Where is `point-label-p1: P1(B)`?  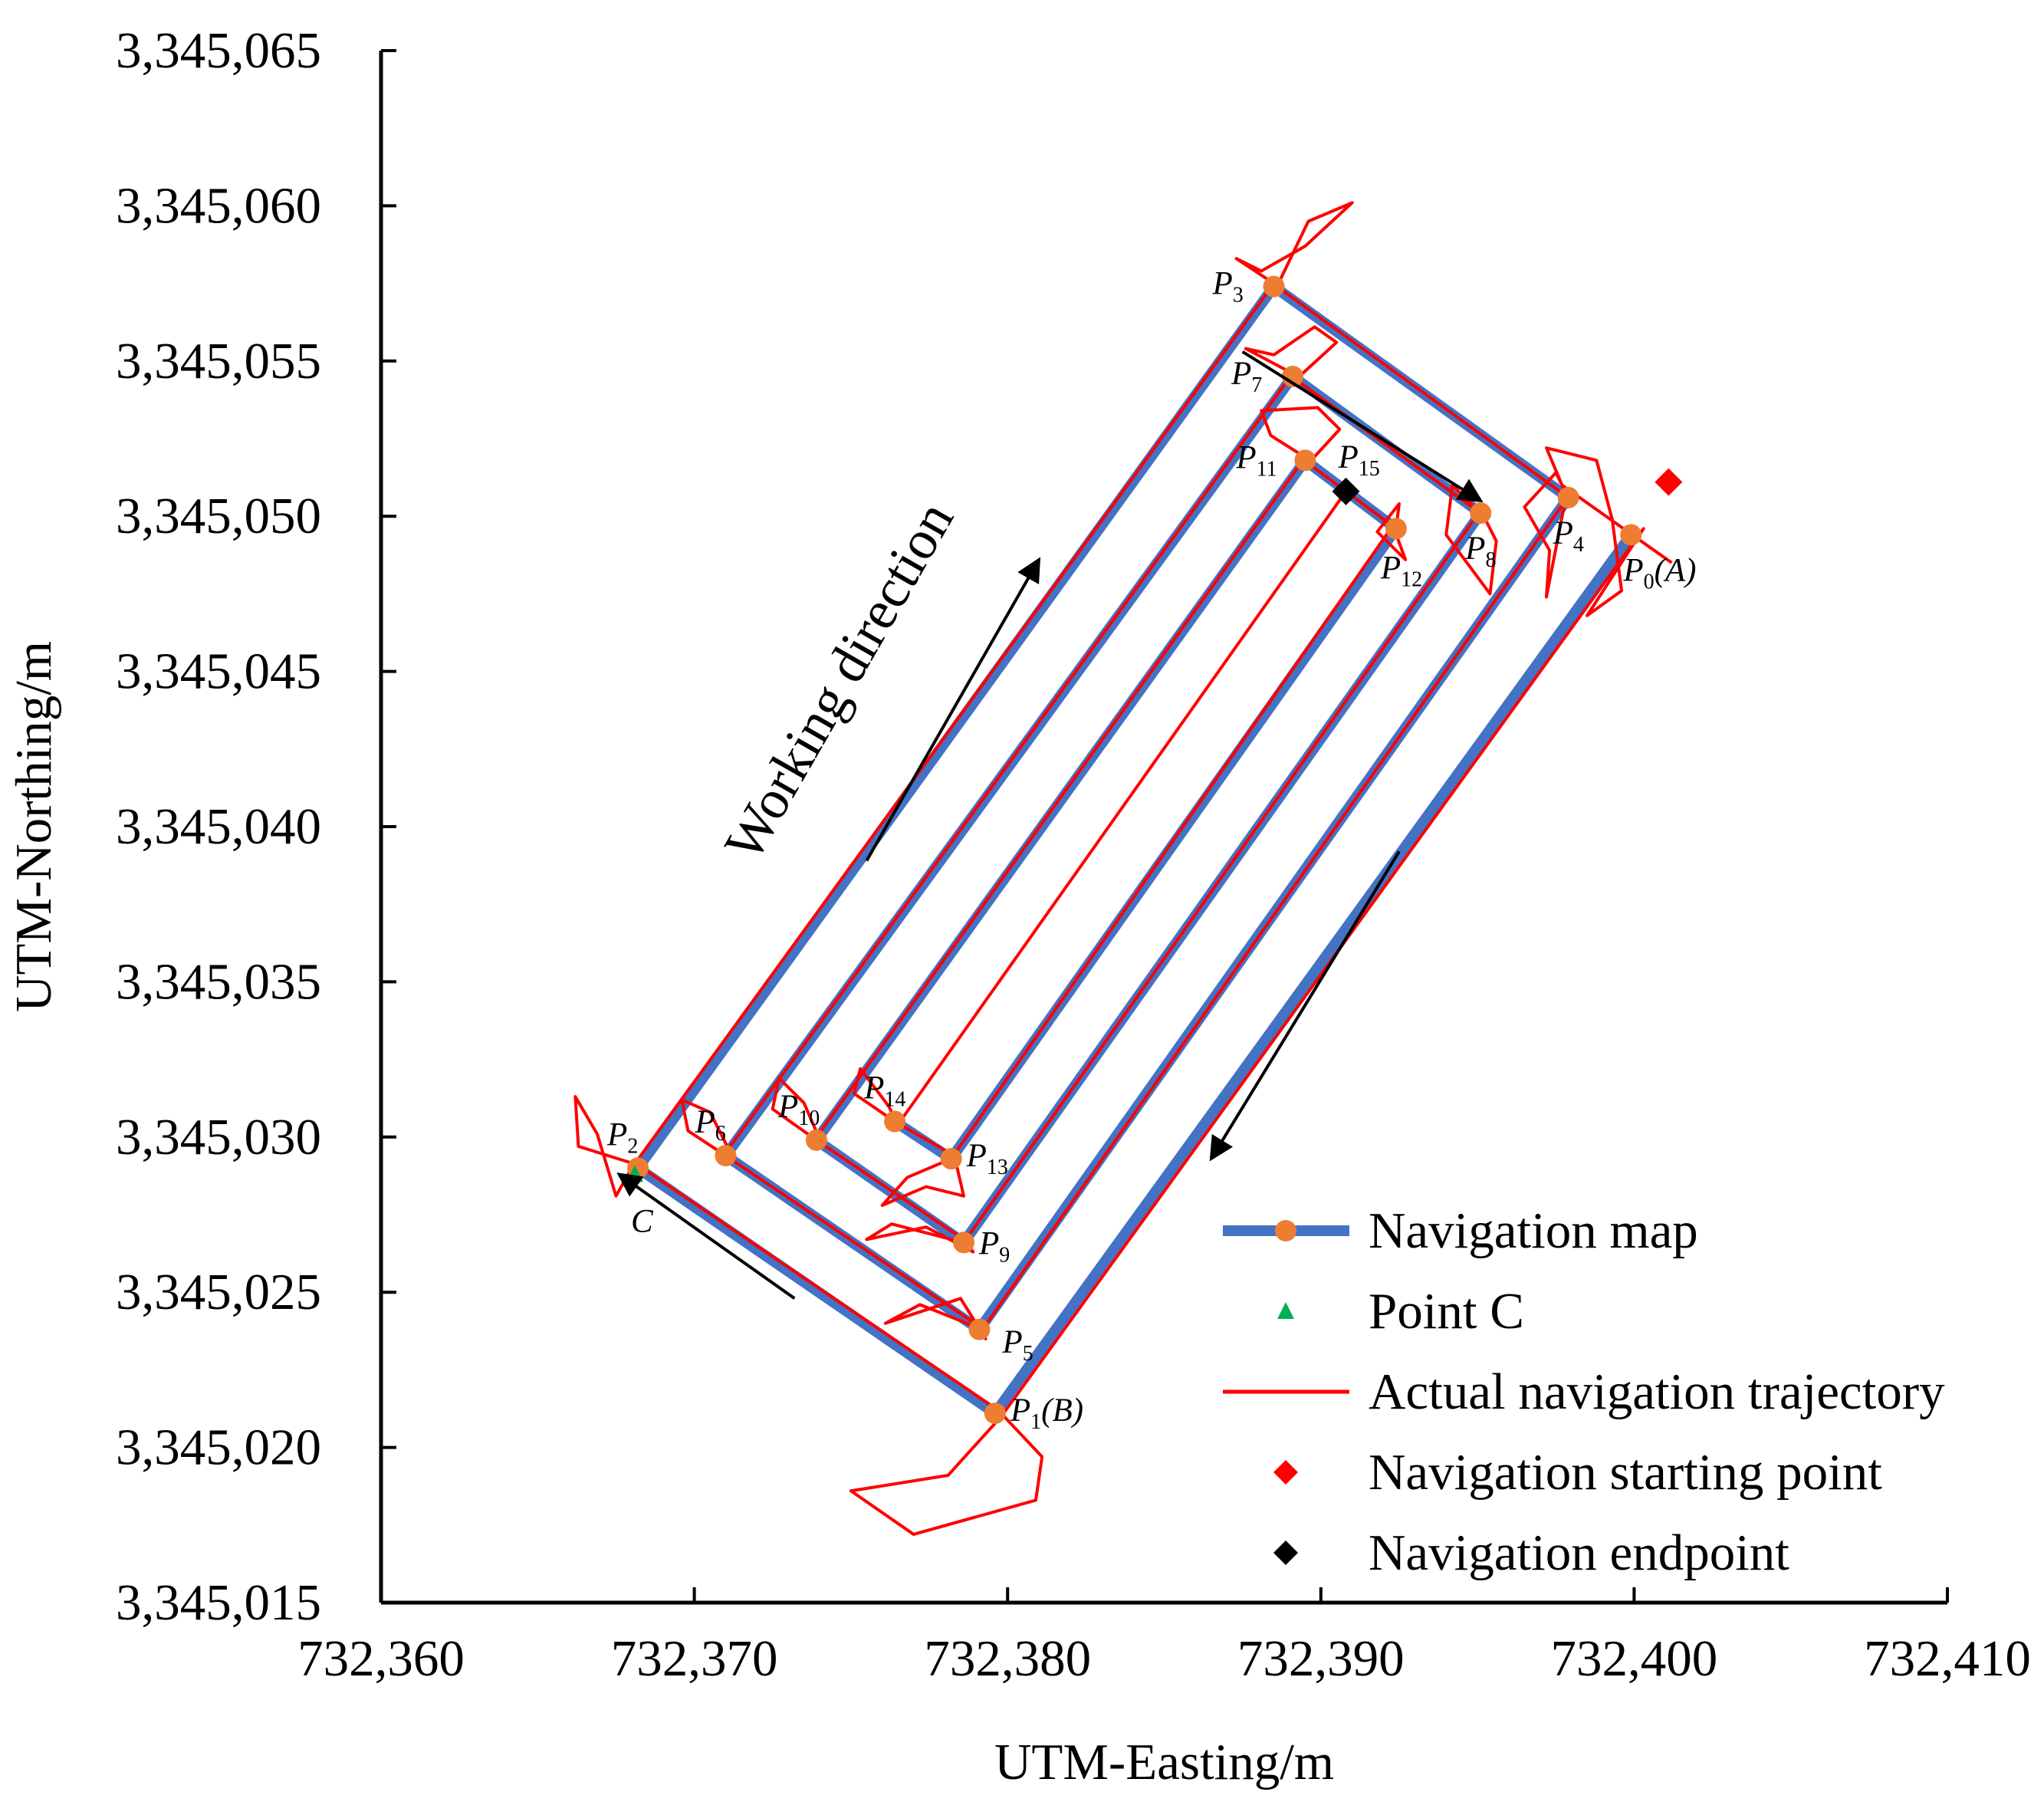 point-label-p1: P1(B) is located at coordinates (1046, 1414).